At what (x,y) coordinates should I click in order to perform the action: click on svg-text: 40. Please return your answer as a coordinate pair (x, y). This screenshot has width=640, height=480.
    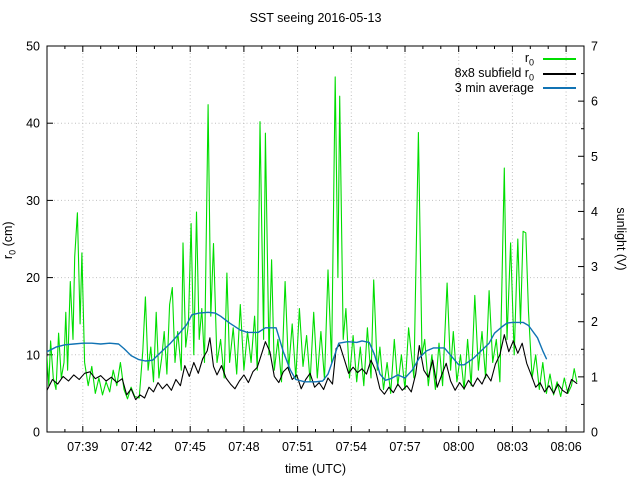
    Looking at the image, I should click on (33, 124).